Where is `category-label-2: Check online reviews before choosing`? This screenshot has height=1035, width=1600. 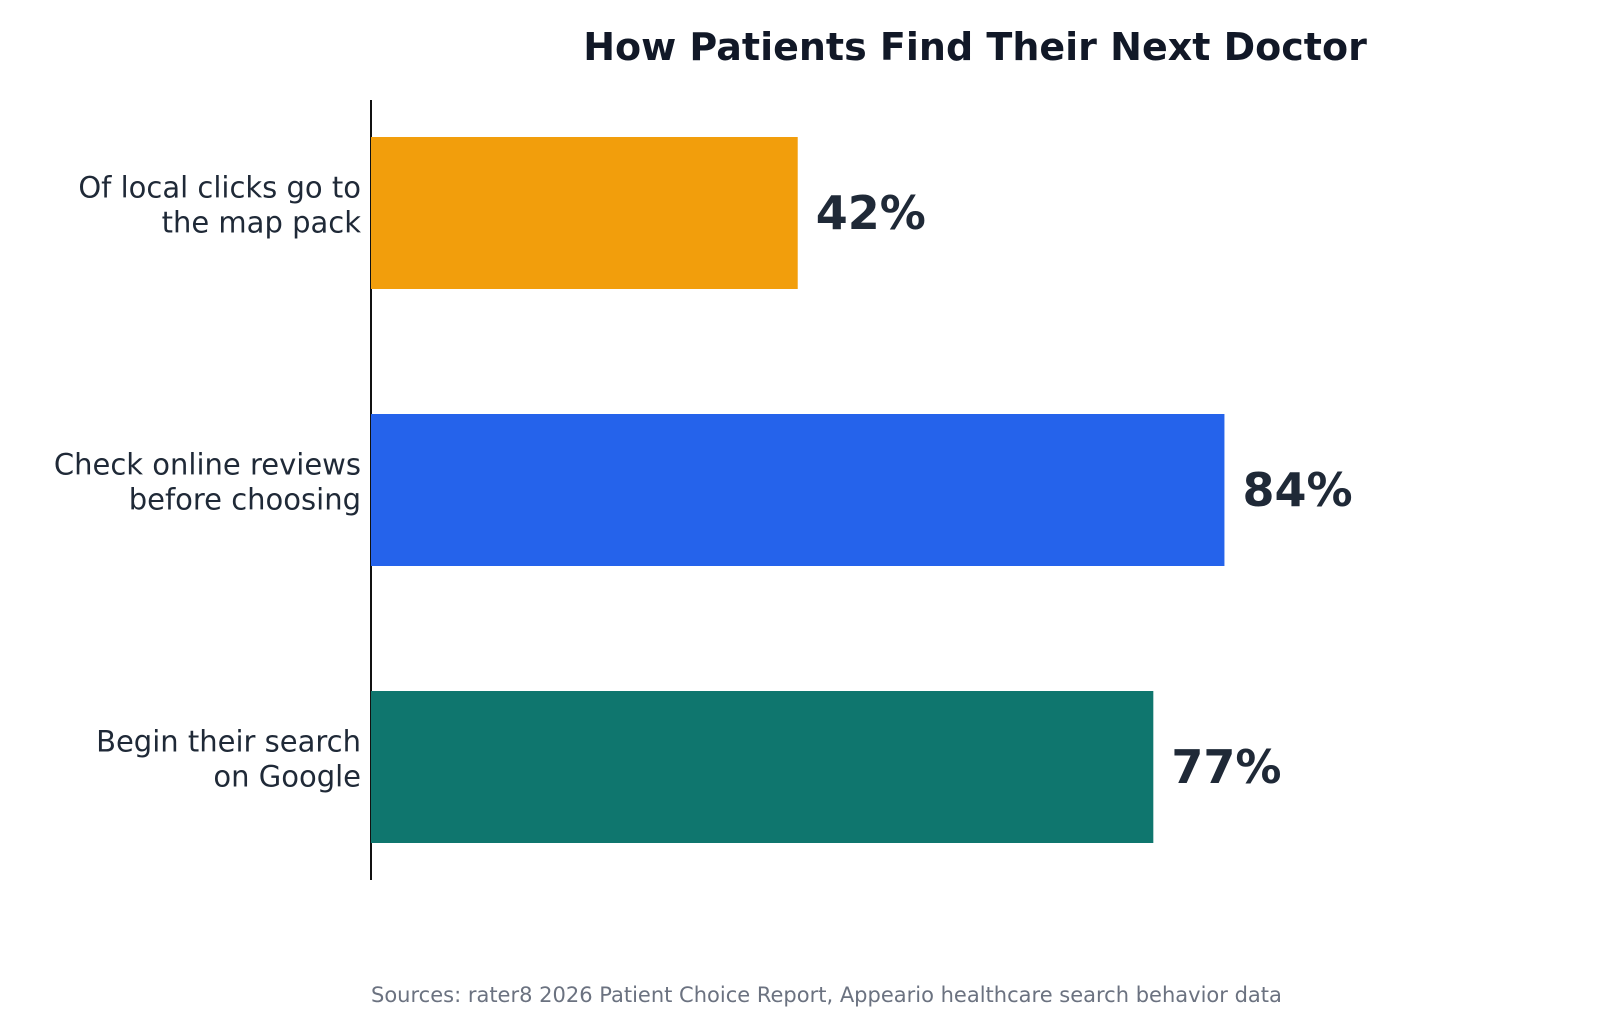
category-label-2: Check online reviews before choosing is located at coordinates (207, 482).